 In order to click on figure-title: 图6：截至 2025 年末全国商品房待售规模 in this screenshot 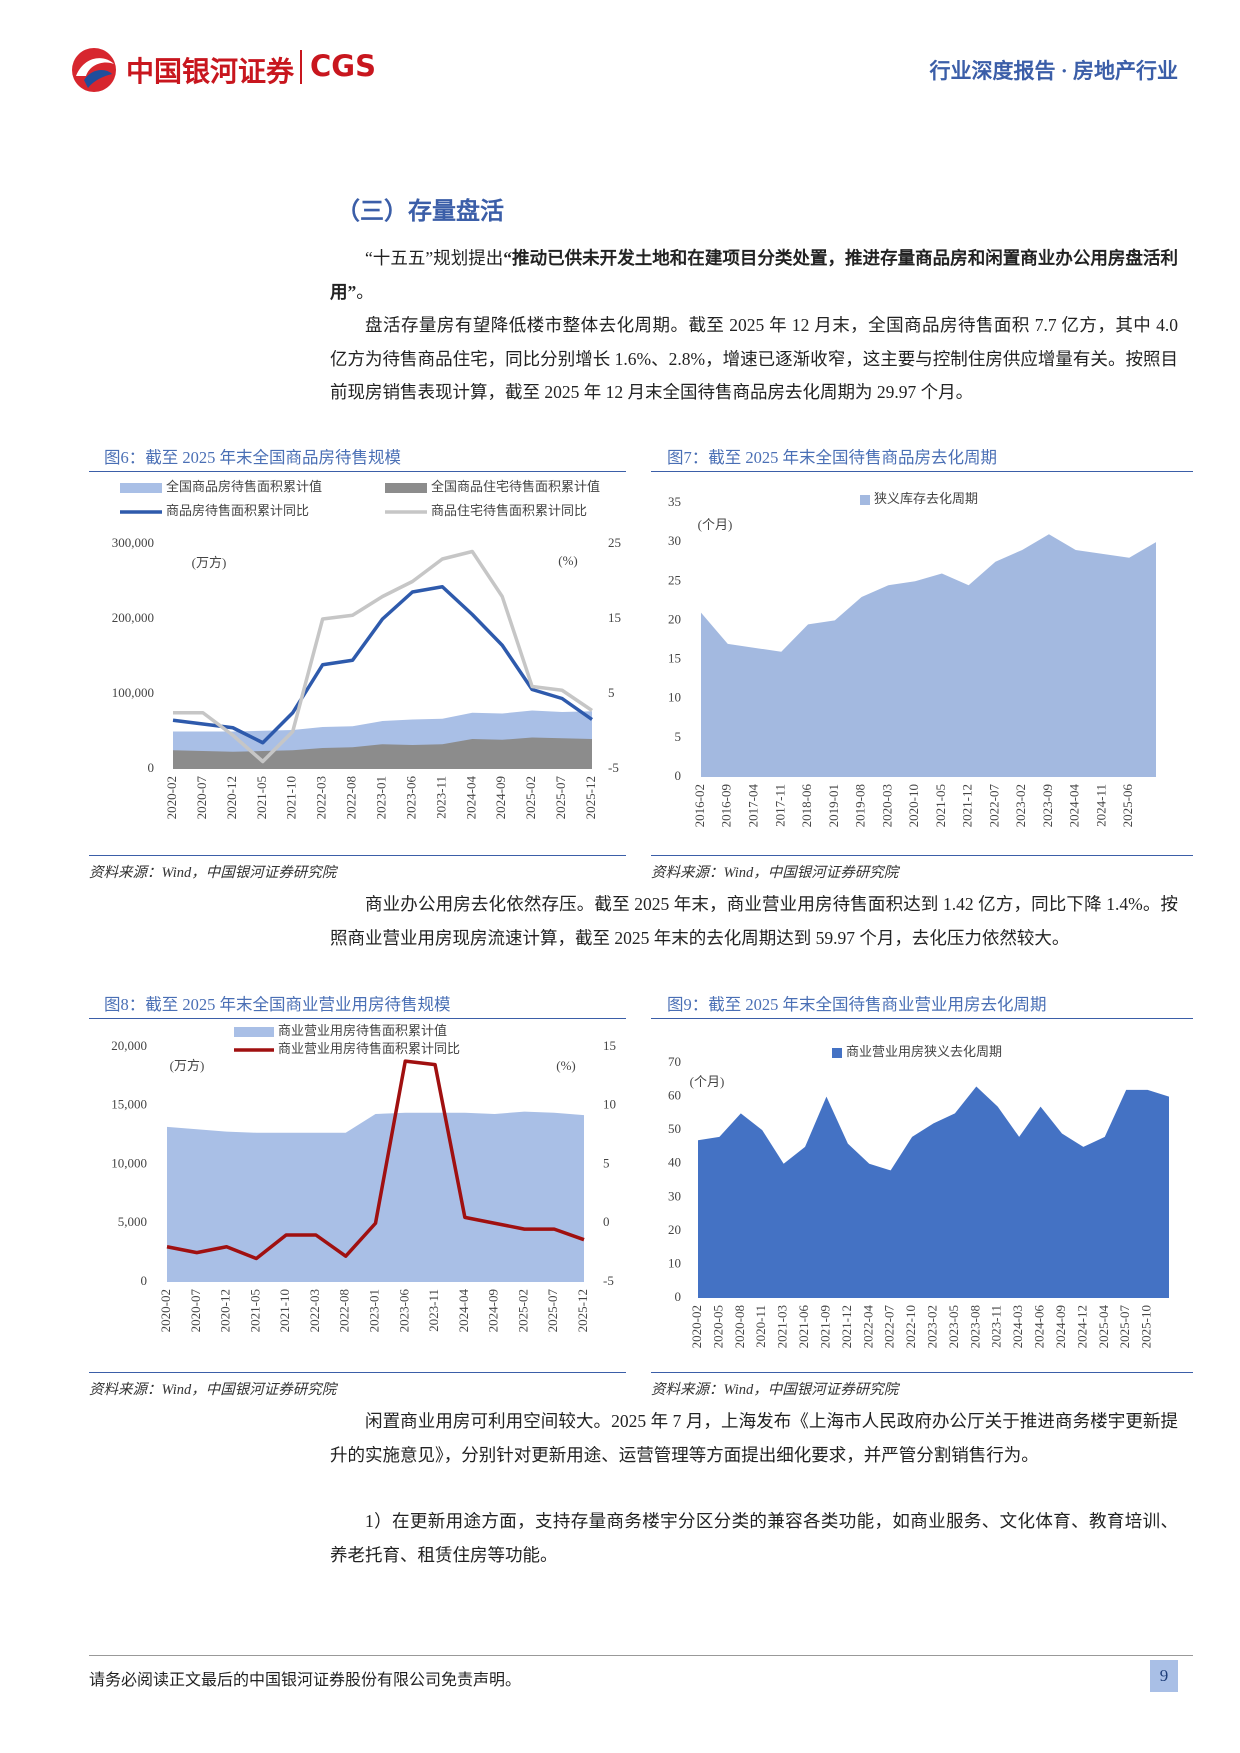, I will do `click(252, 457)`.